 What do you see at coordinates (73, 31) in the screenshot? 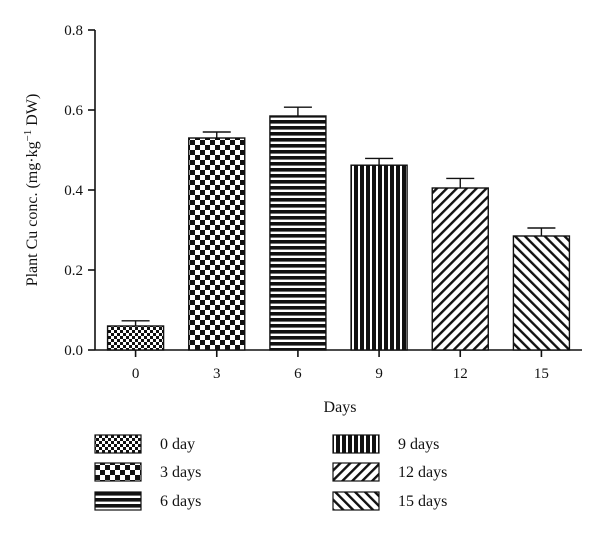
I see `y-tick-label: 0.8` at bounding box center [73, 31].